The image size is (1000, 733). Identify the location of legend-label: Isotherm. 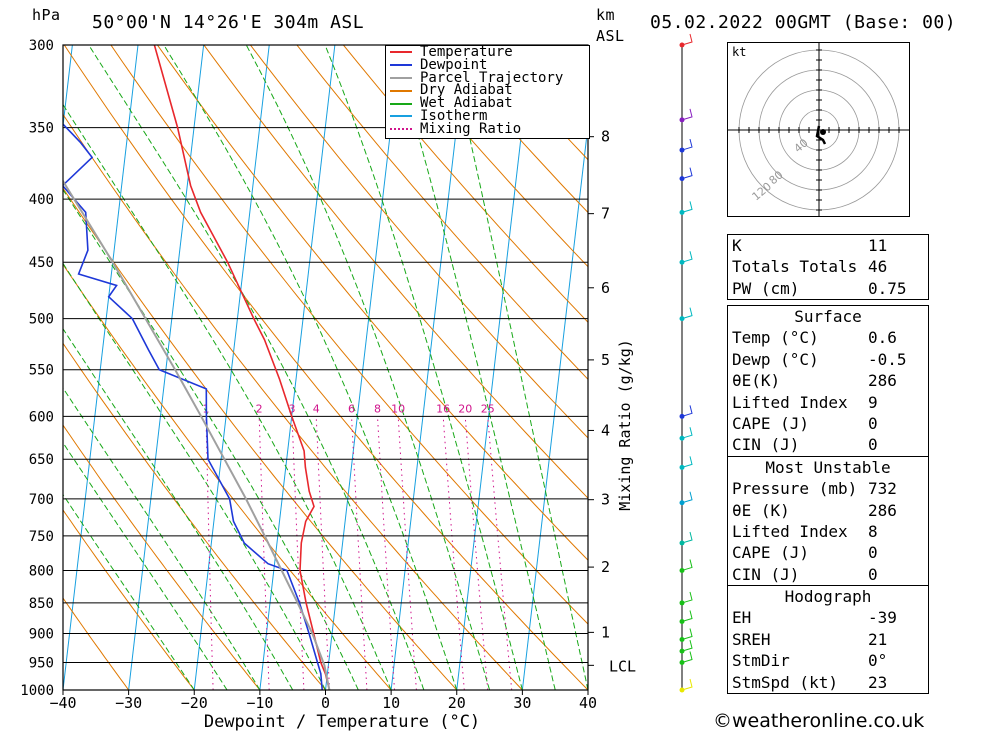
(454, 115).